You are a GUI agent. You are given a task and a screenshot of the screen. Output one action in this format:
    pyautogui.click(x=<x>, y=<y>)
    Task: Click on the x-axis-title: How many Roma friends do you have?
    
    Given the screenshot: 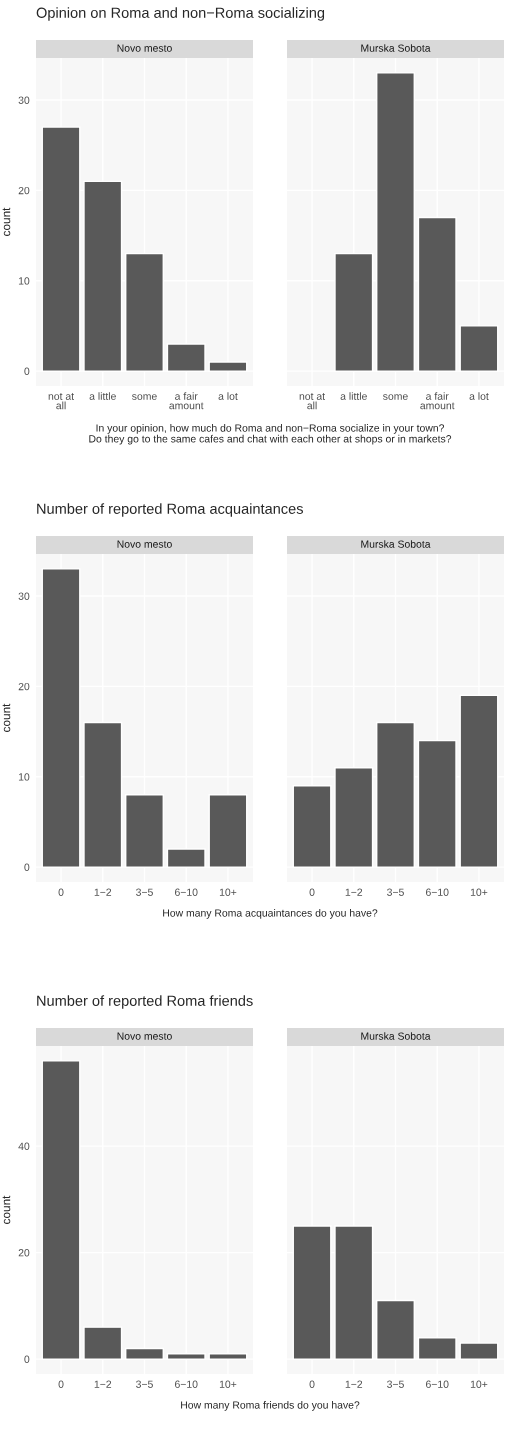 What is the action you would take?
    pyautogui.click(x=270, y=1406)
    